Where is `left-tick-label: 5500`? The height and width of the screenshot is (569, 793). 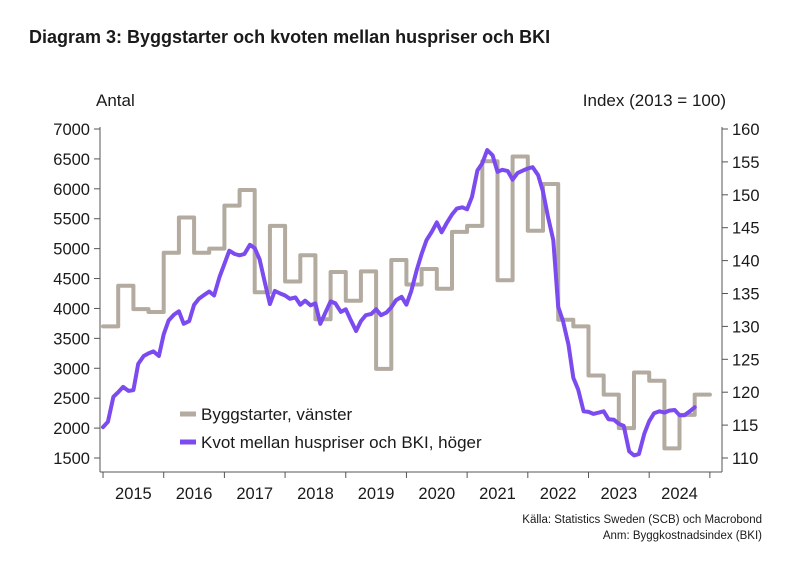
left-tick-label: 5500 is located at coordinates (71, 220).